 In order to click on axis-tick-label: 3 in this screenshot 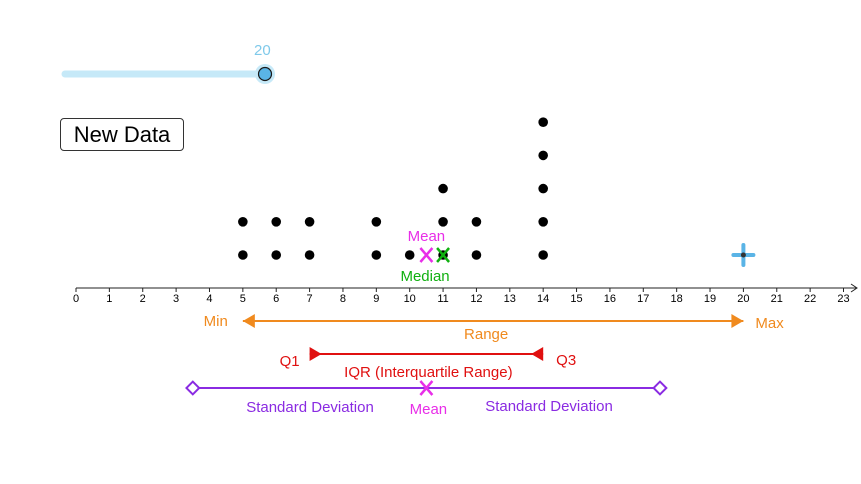, I will do `click(176, 299)`.